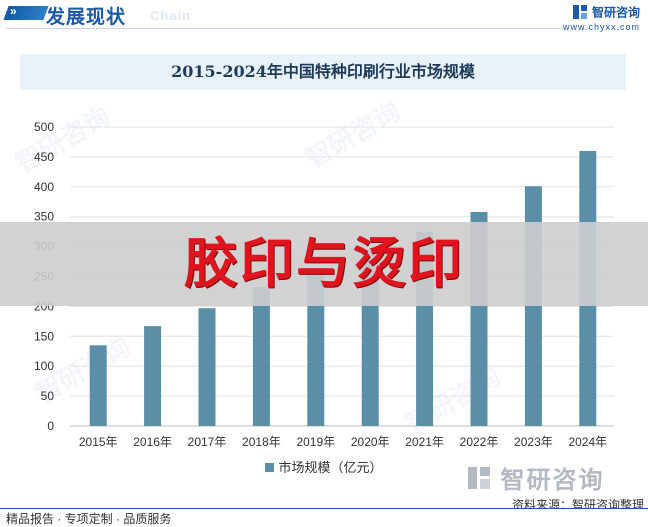 Image resolution: width=648 pixels, height=527 pixels. Describe the element at coordinates (48, 396) in the screenshot. I see `y-tick-label: 50` at that location.